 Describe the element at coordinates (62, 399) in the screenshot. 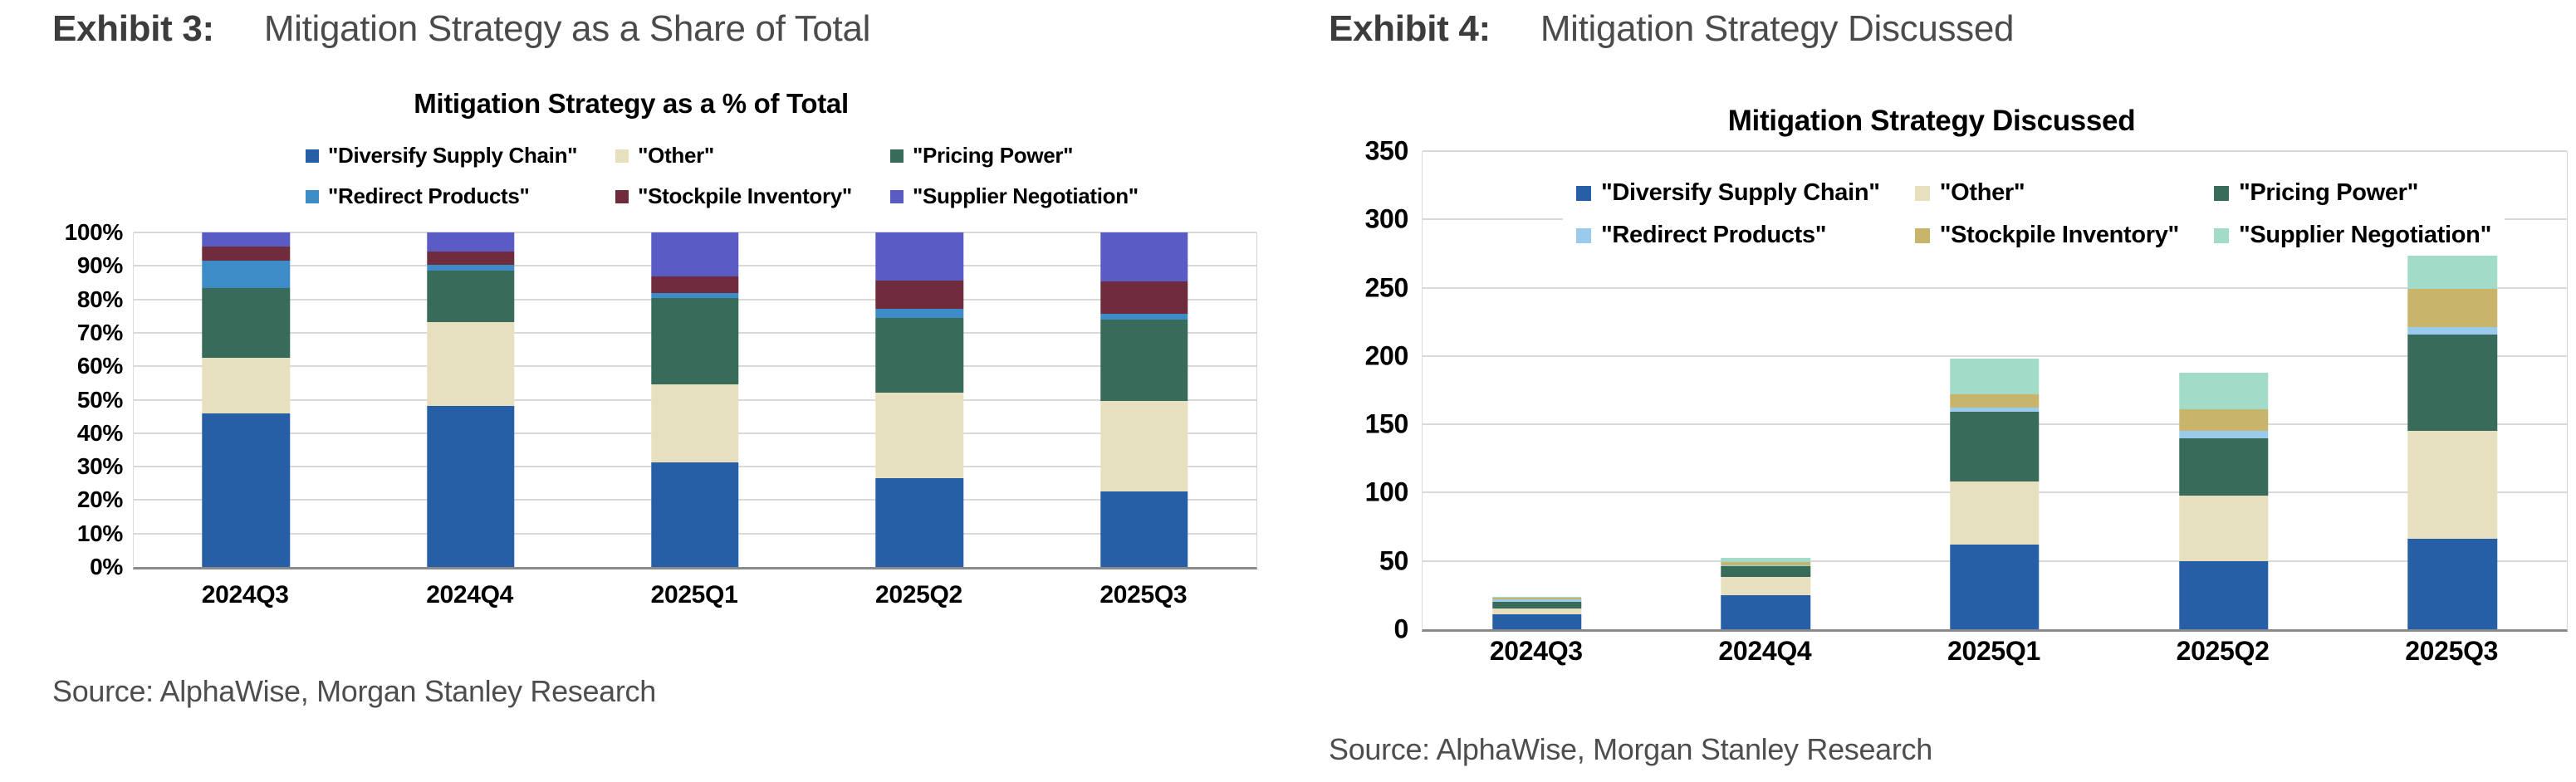

I see `y-axis: 0% 10% 20% 30% 40% 50% 60% 70% 80% 90% 100%` at that location.